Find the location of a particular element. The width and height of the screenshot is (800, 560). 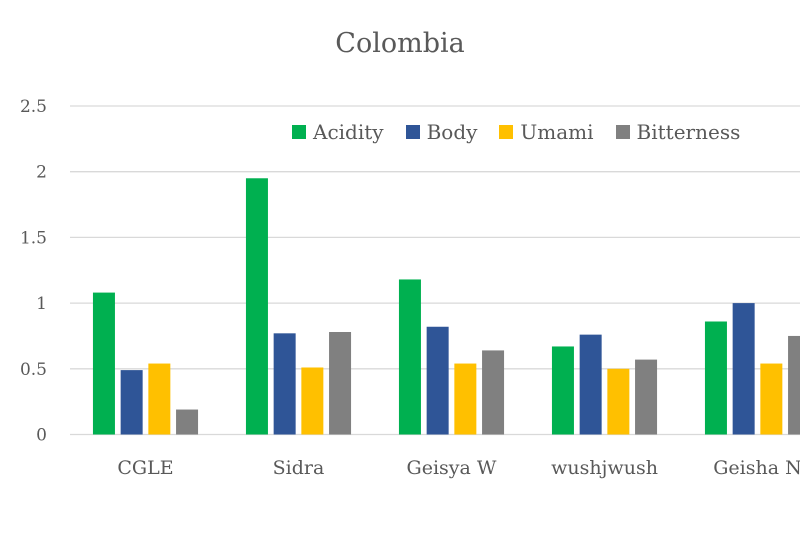

bar-umami-geisha-n is located at coordinates (771, 399).